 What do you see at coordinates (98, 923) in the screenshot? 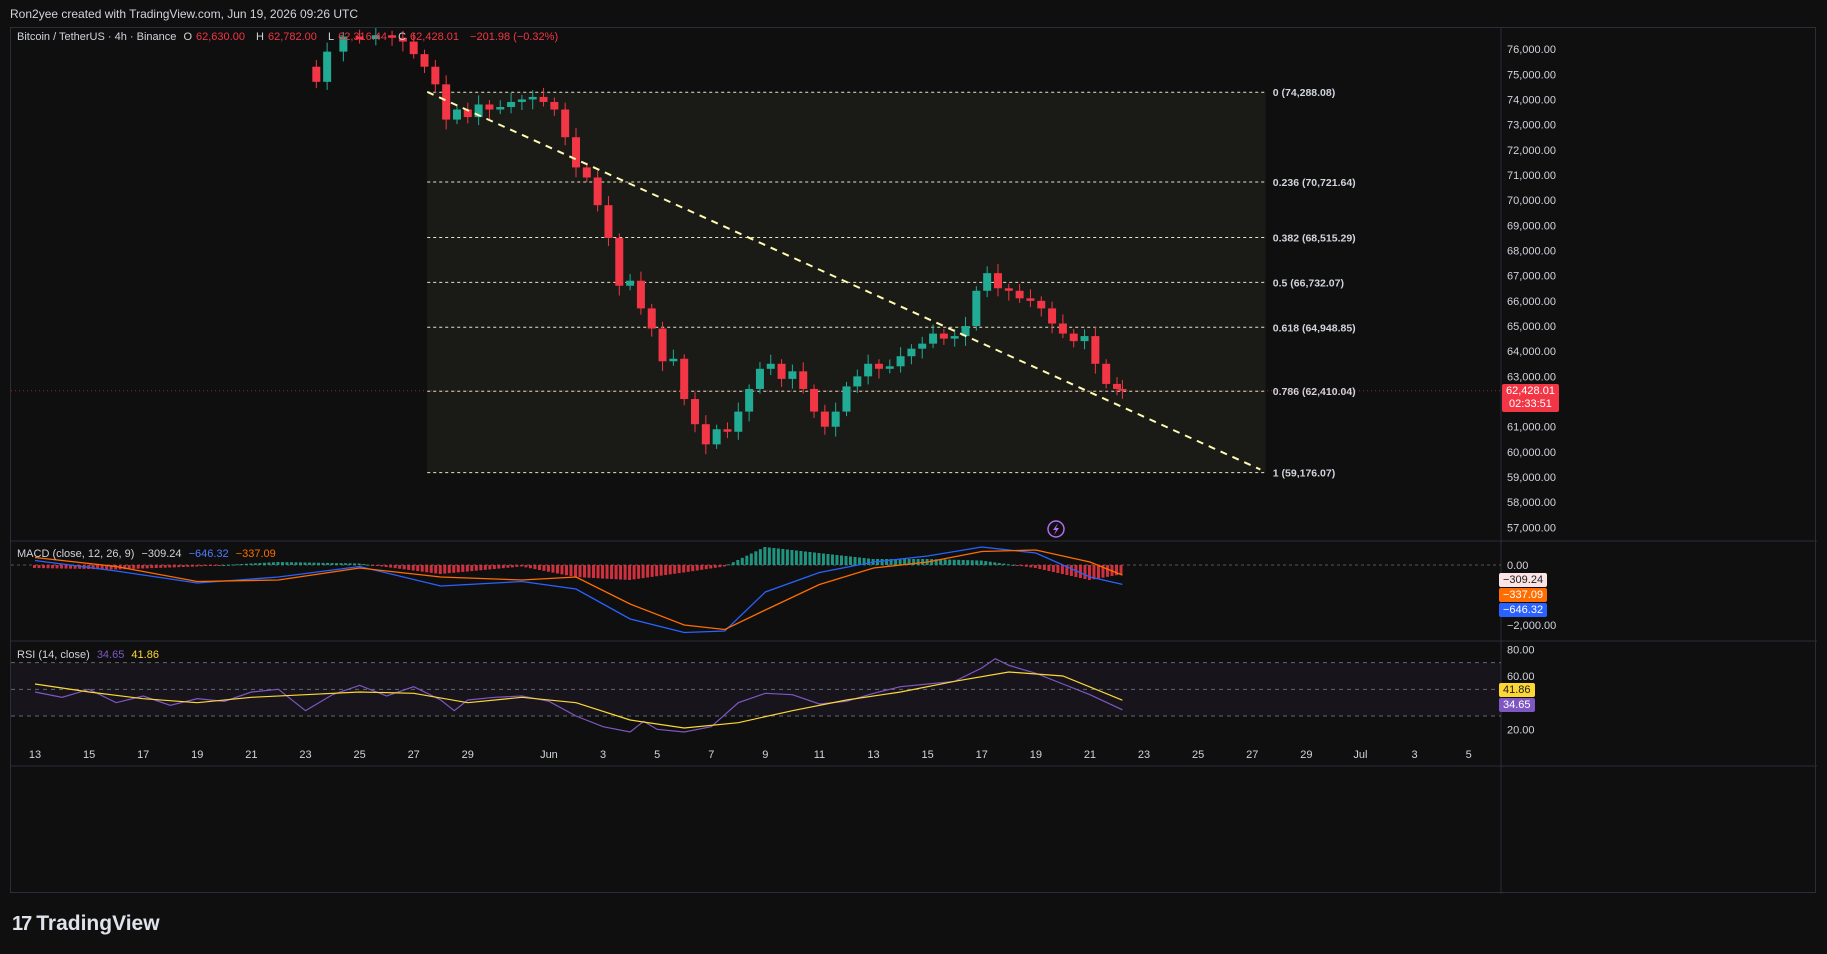
I see `tradingview-brand: TradingView` at bounding box center [98, 923].